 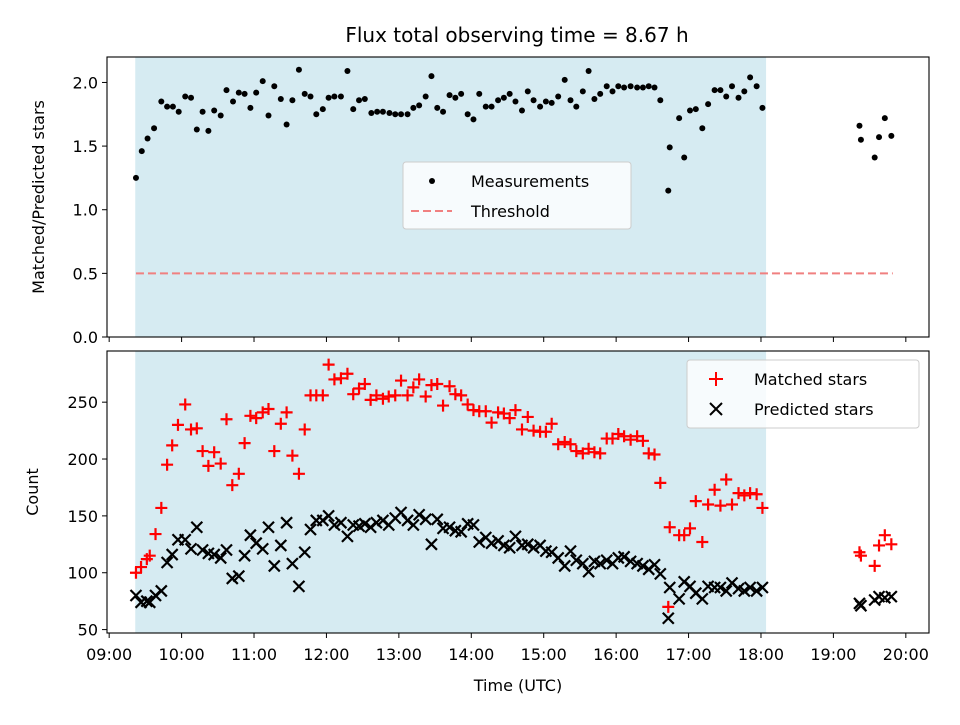 What do you see at coordinates (510, 211) in the screenshot?
I see `legend-threshold-label: Threshold` at bounding box center [510, 211].